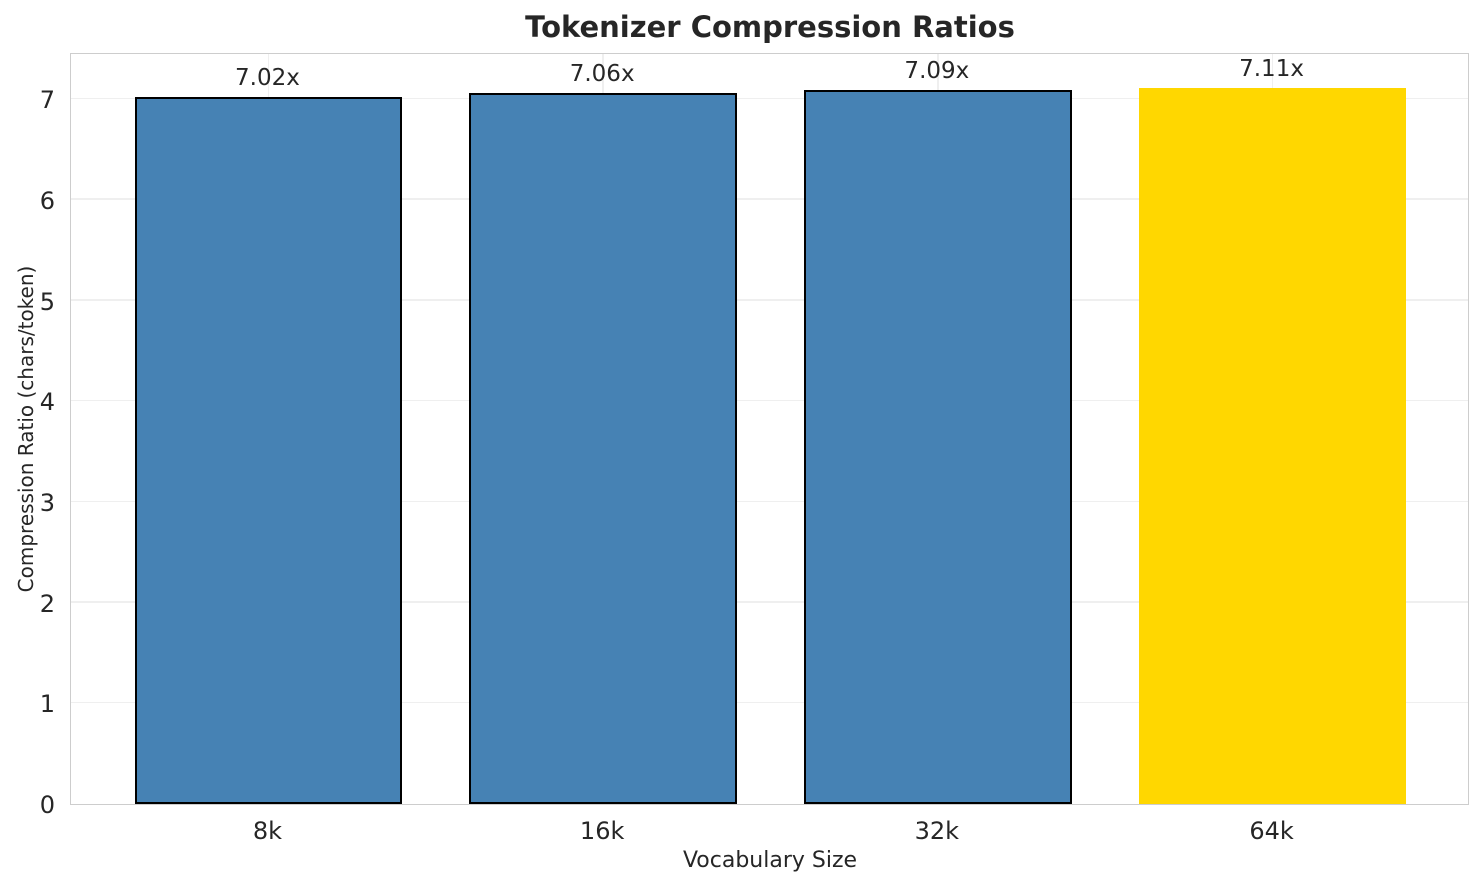 This screenshot has width=1484, height=885. Describe the element at coordinates (268, 450) in the screenshot. I see `bar-8k` at that location.